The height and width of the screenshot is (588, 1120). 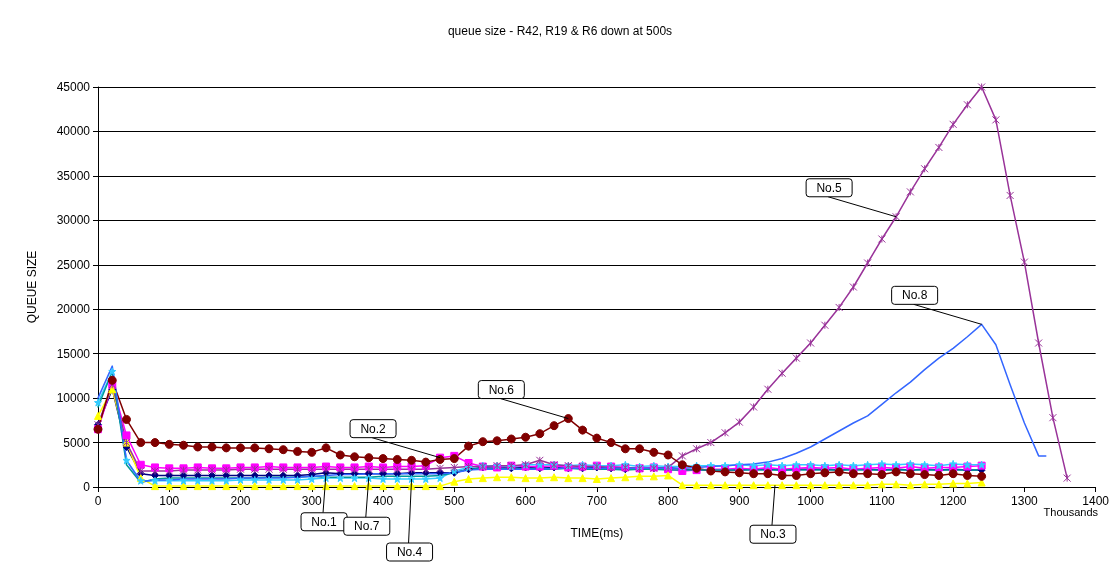 I want to click on chart-title: queue size - R42, R19 & R6 down at 500s, so click(x=560, y=31).